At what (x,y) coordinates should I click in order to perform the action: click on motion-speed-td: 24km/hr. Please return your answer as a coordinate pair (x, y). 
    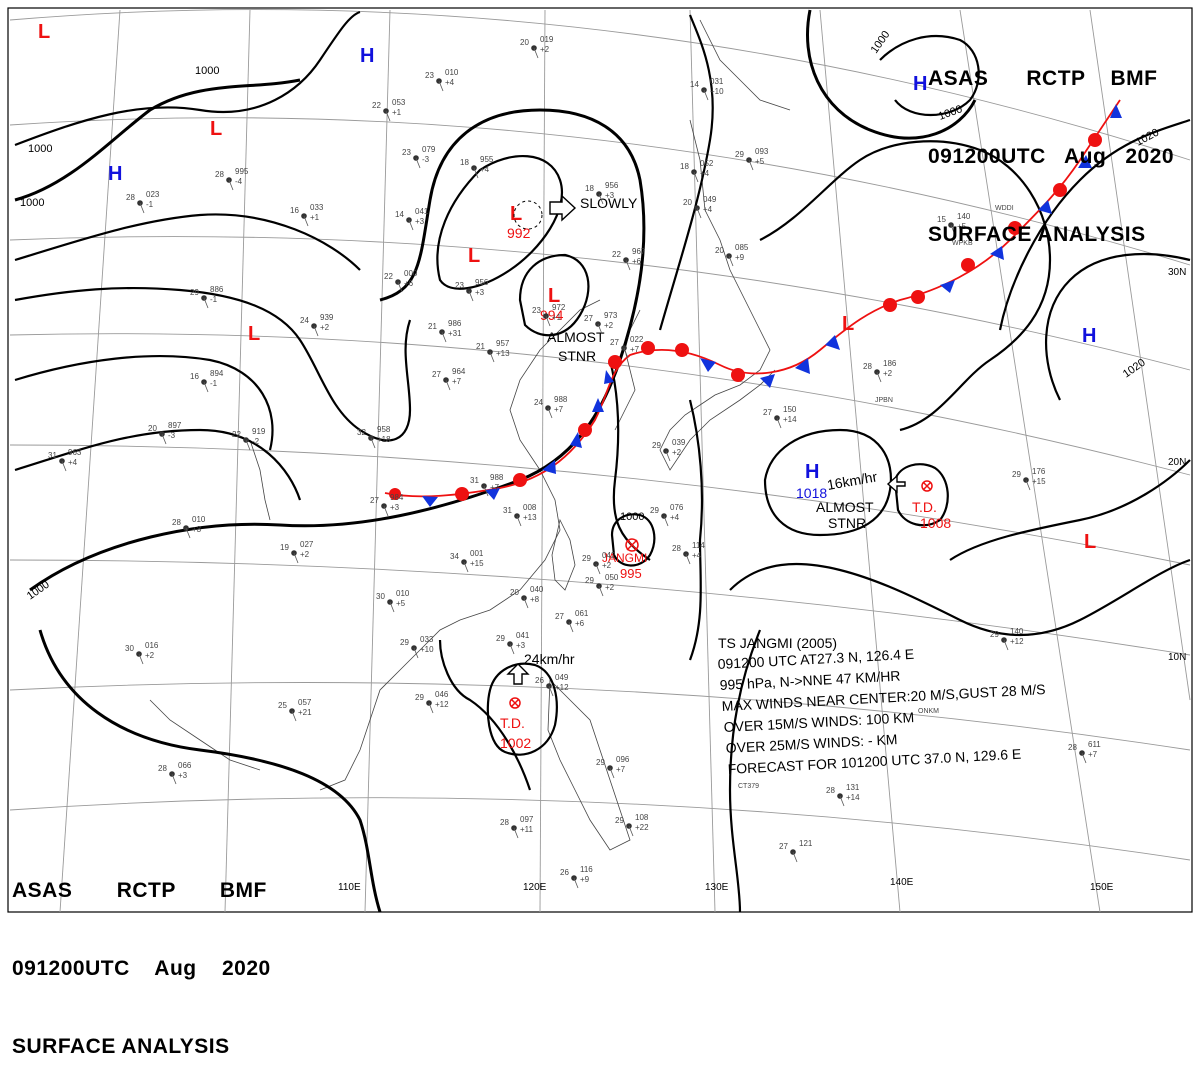
    Looking at the image, I should click on (549, 659).